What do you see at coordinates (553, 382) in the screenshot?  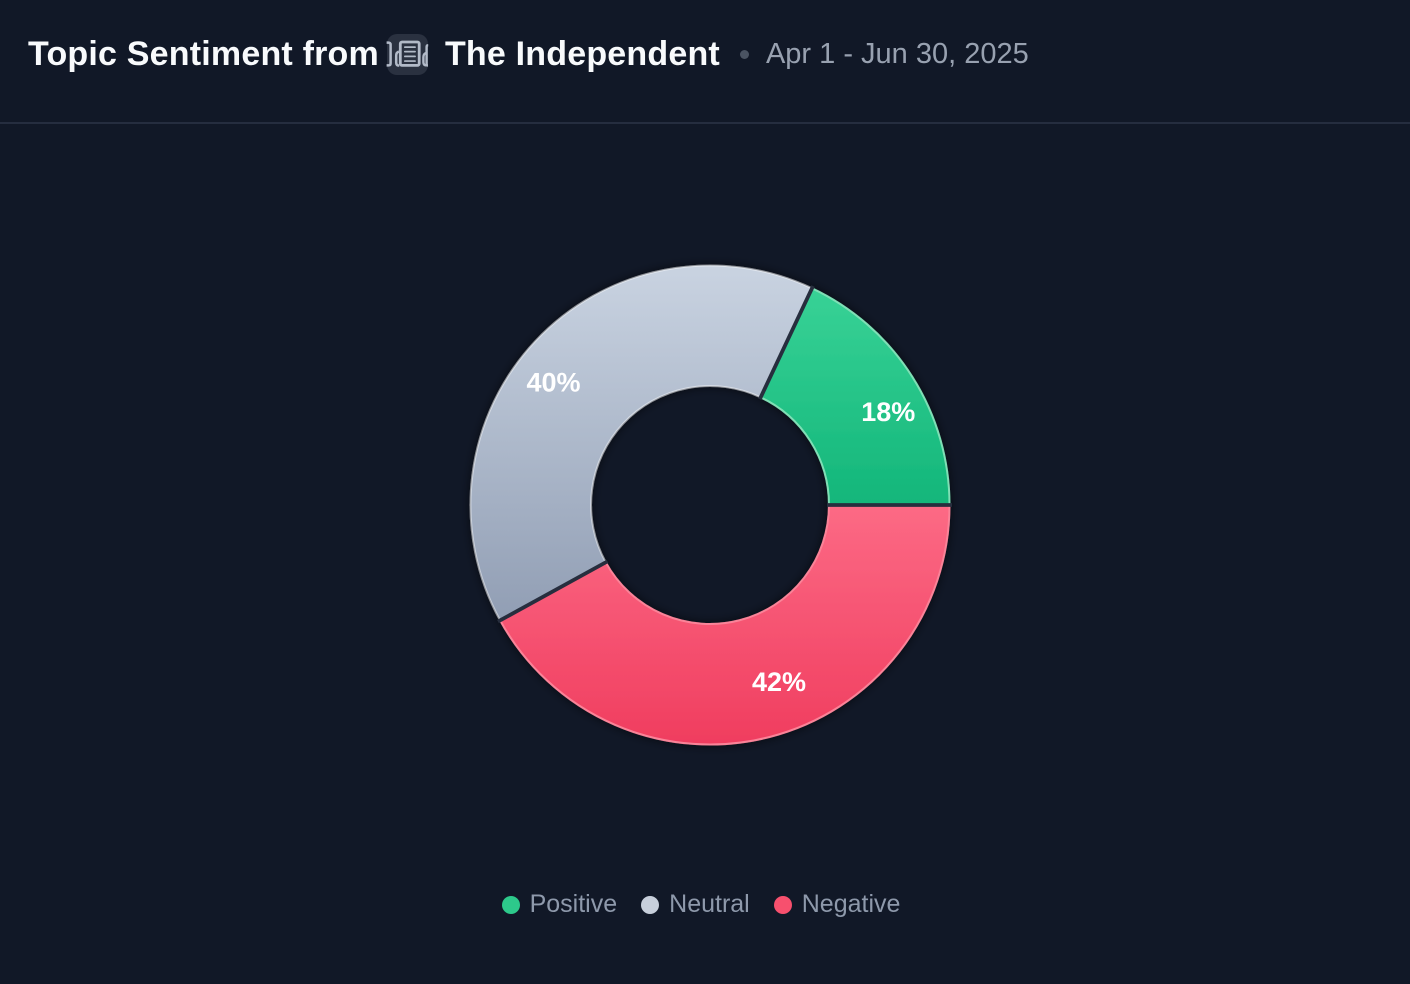 I see `svg-text: 40%` at bounding box center [553, 382].